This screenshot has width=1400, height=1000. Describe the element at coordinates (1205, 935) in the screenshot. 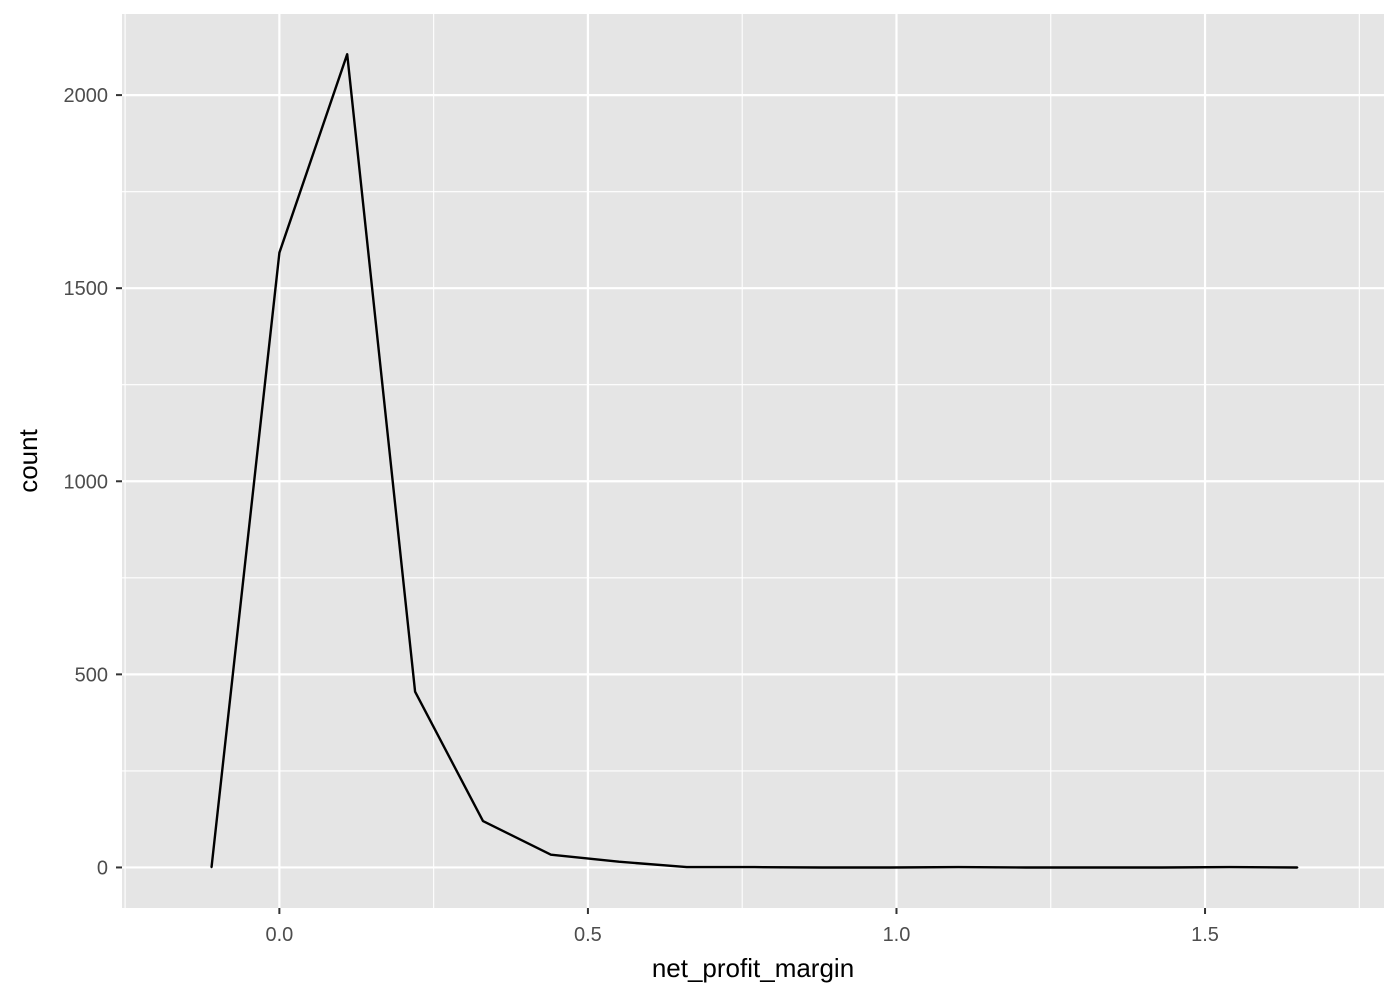

I see `x-tick-label: 1.5` at that location.